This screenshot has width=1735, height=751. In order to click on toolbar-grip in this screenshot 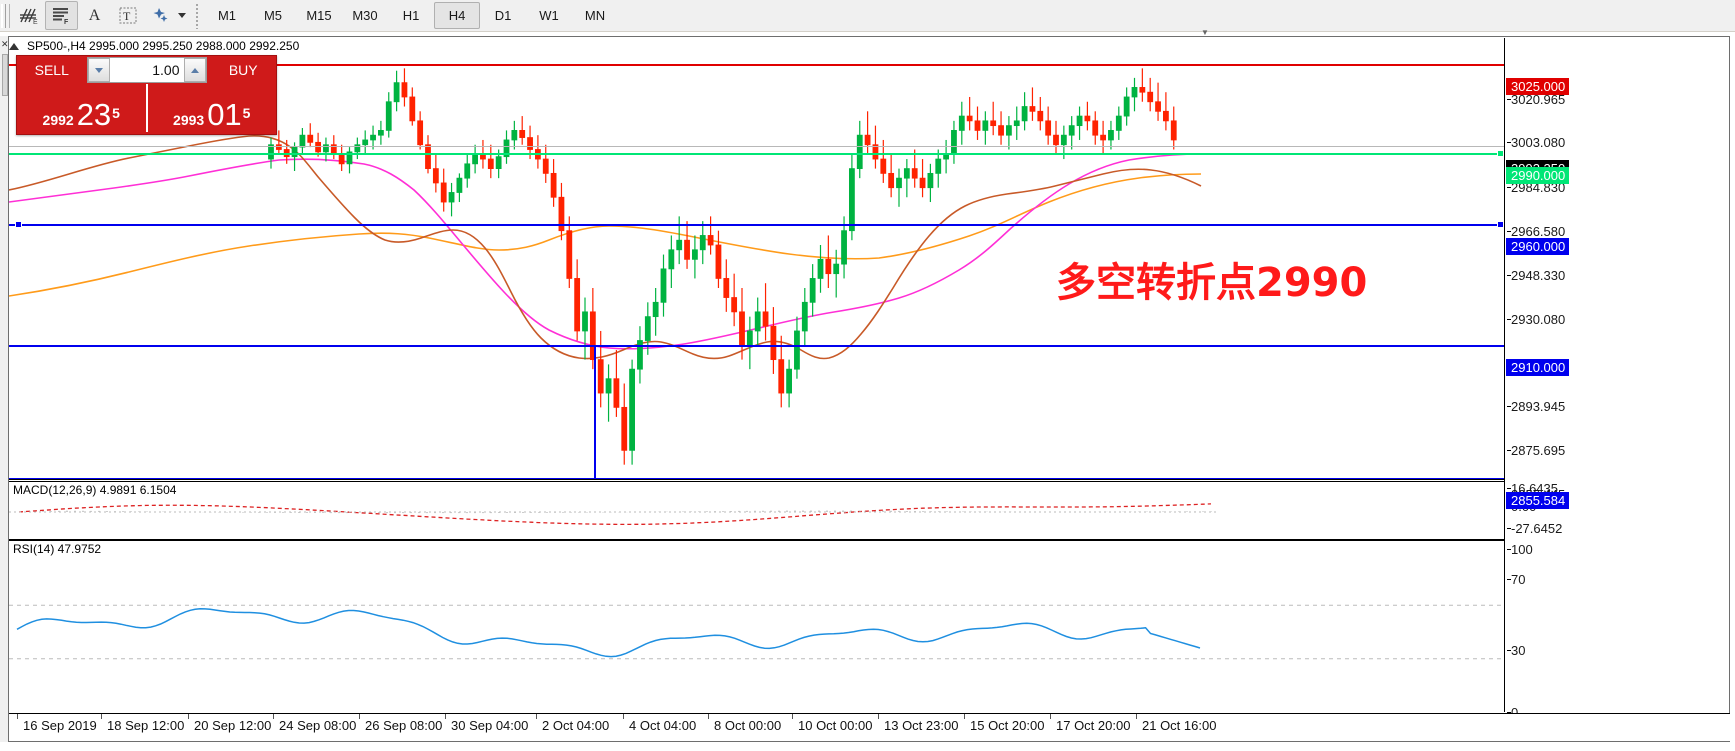, I will do `click(5, 15)`.